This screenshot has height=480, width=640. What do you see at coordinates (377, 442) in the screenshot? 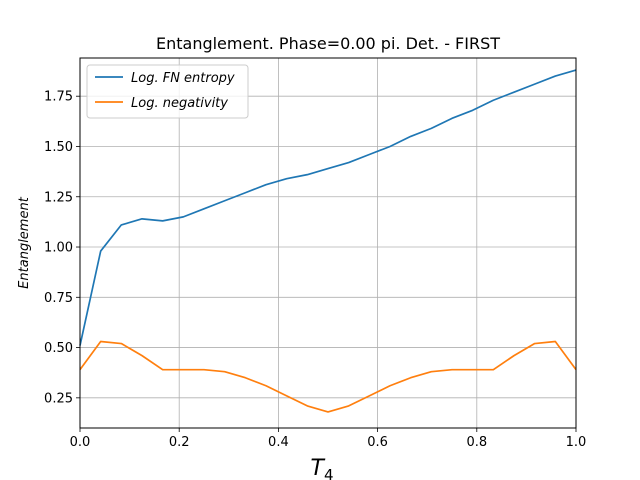
I see `x-tick-label: 0.6` at bounding box center [377, 442].